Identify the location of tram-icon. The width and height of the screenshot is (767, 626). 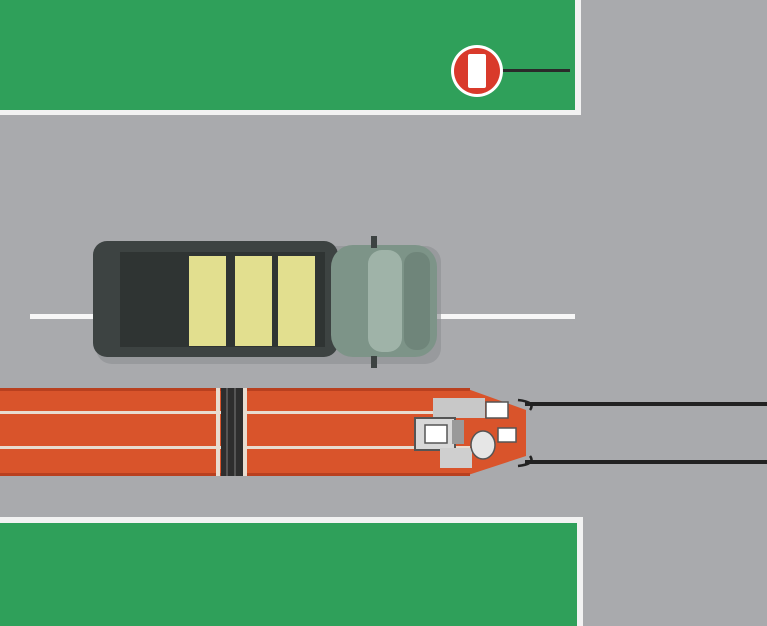
(266, 432).